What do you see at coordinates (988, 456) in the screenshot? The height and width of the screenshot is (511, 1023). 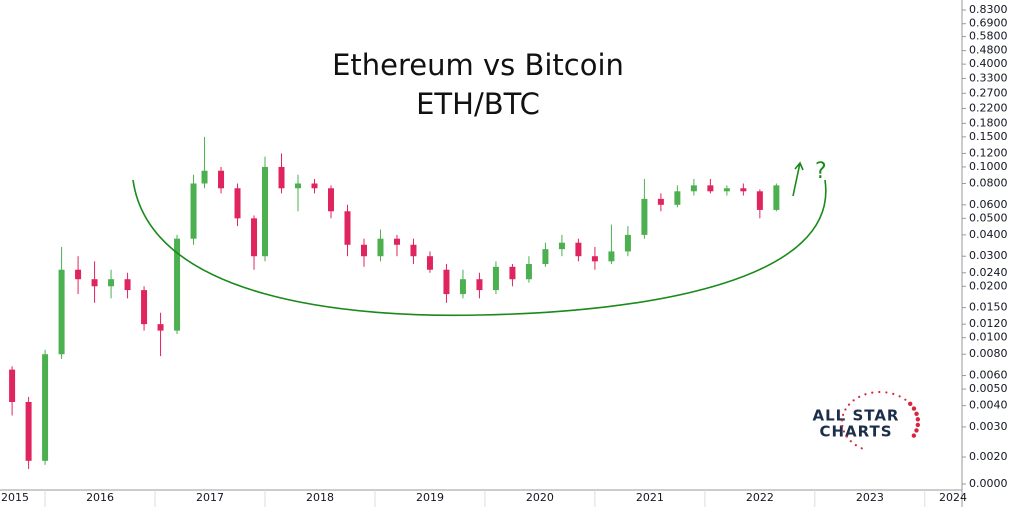 I see `y-tick-label: 0.0020` at bounding box center [988, 456].